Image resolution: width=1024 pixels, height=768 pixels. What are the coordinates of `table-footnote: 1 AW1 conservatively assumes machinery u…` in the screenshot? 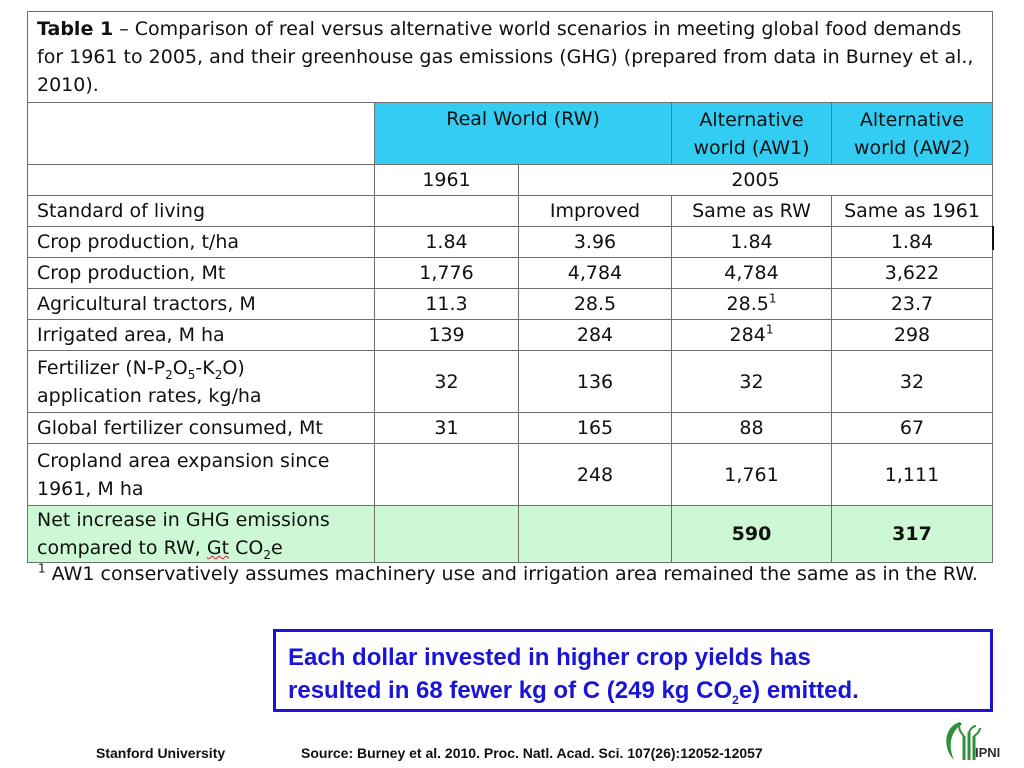 It's located at (513, 574).